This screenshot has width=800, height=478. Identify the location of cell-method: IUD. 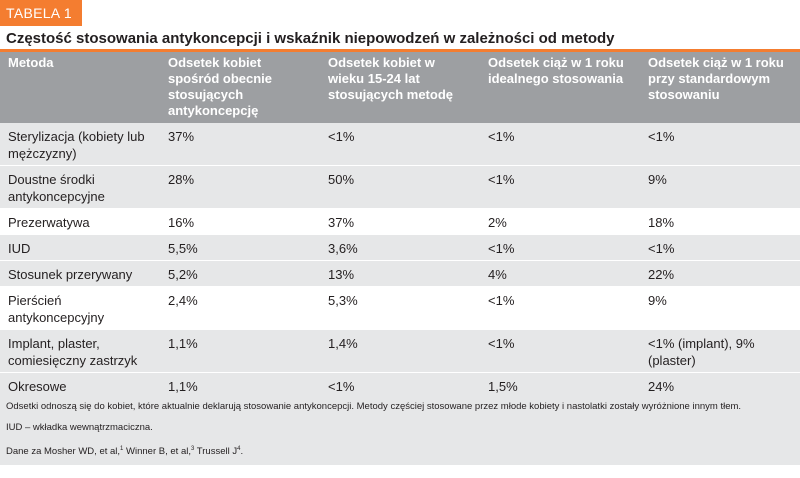
(80, 247).